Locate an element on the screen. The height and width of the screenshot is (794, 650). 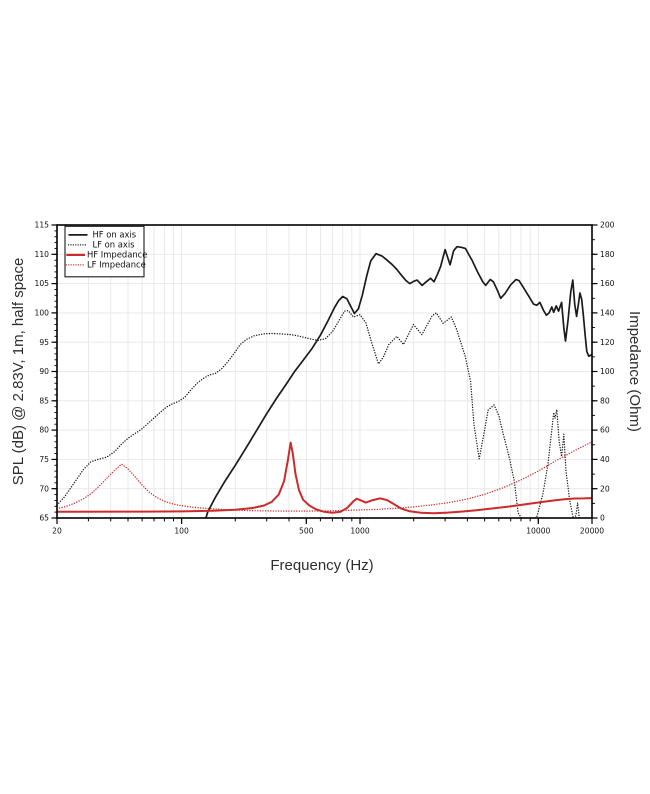
y-left-tick-label: 70 is located at coordinates (44, 488).